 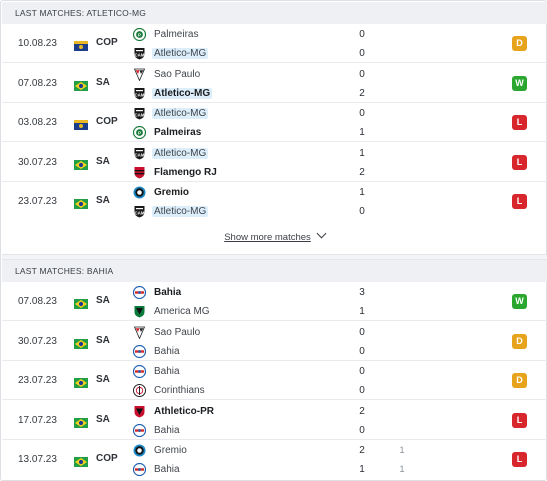 I want to click on match-row: 07.08.23 SA Sao Paulo 0 CAM Atletico-MG 2 W, so click(x=274, y=83).